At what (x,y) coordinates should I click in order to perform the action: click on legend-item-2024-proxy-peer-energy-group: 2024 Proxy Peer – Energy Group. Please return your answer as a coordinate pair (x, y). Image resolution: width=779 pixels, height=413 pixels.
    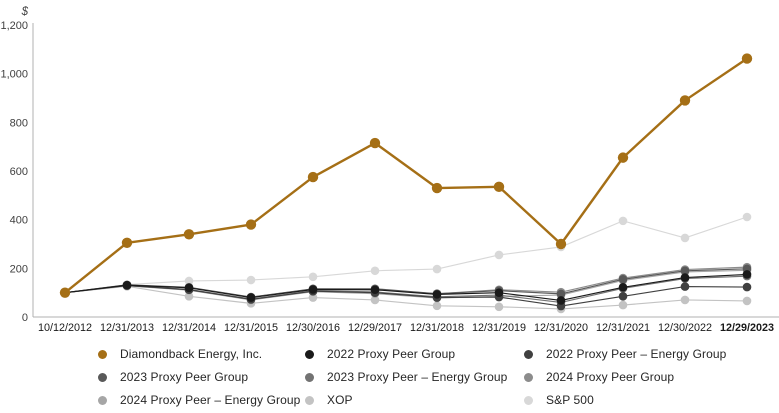
    Looking at the image, I should click on (201, 400).